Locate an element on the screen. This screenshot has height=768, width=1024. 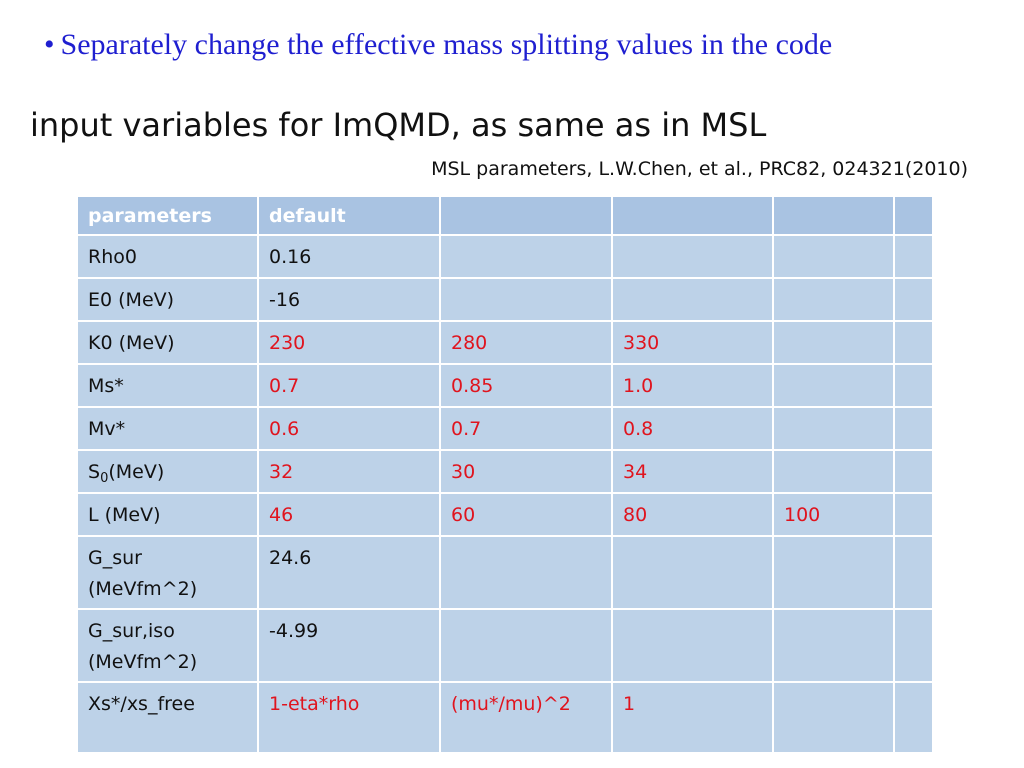
header-cell-parameters: parameters is located at coordinates (167, 215).